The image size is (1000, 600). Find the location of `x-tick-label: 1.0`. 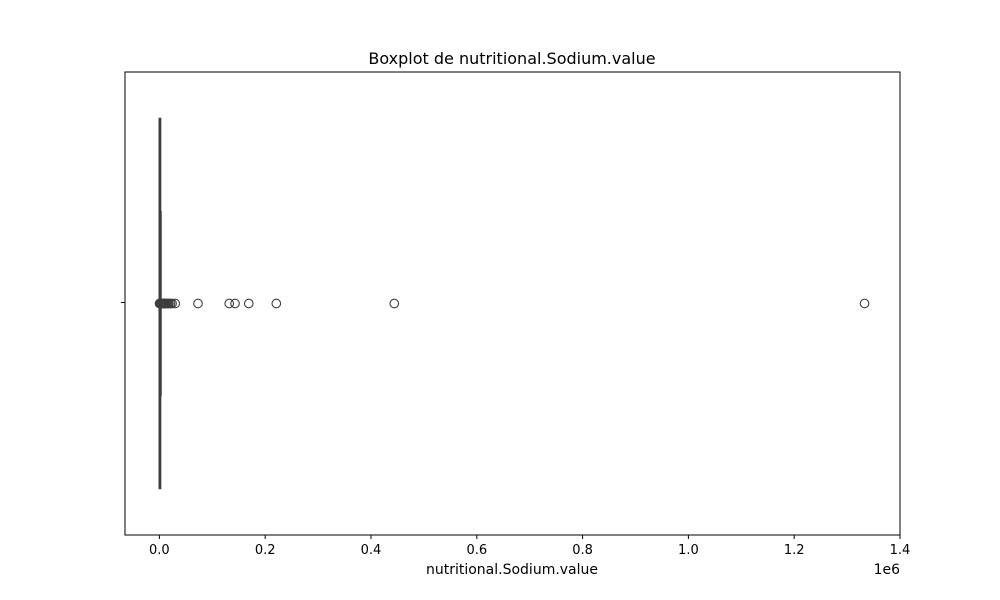

x-tick-label: 1.0 is located at coordinates (688, 550).